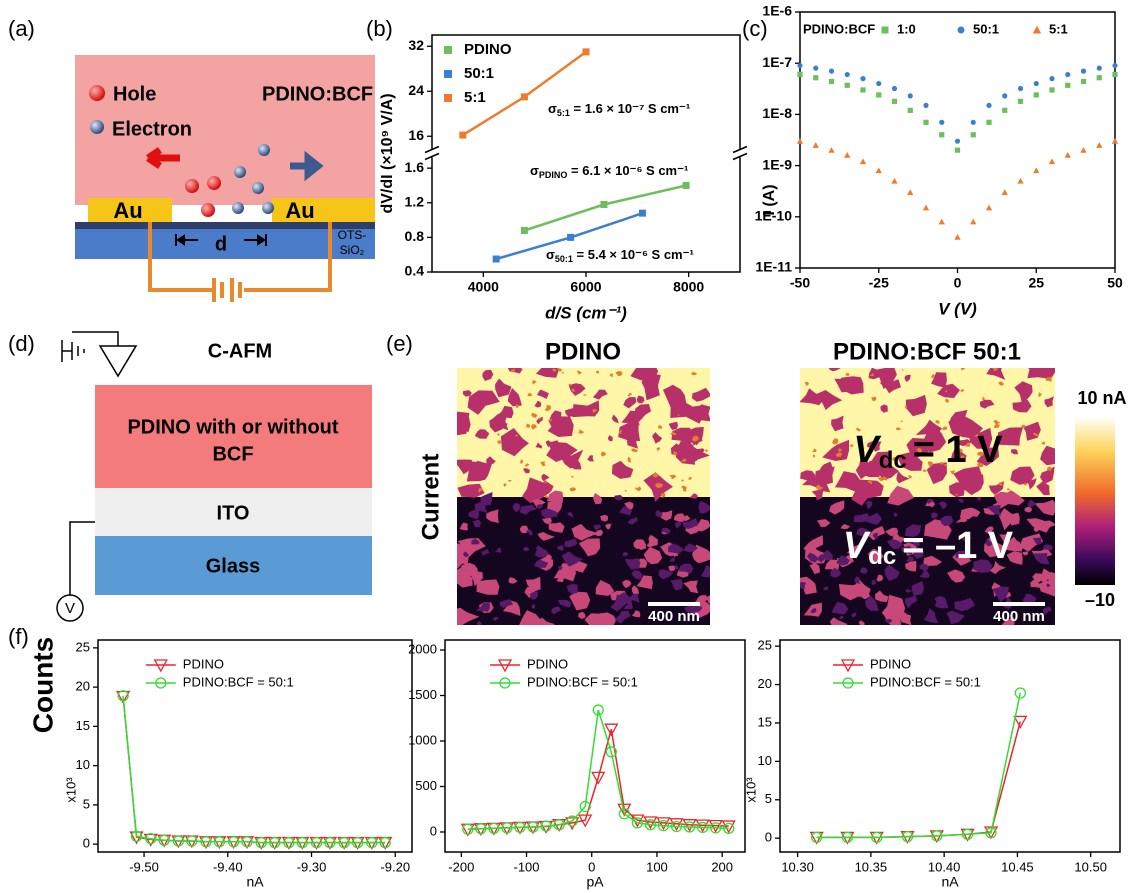 The image size is (1131, 893). What do you see at coordinates (433, 830) in the screenshot?
I see `y-tick-label: 0` at bounding box center [433, 830].